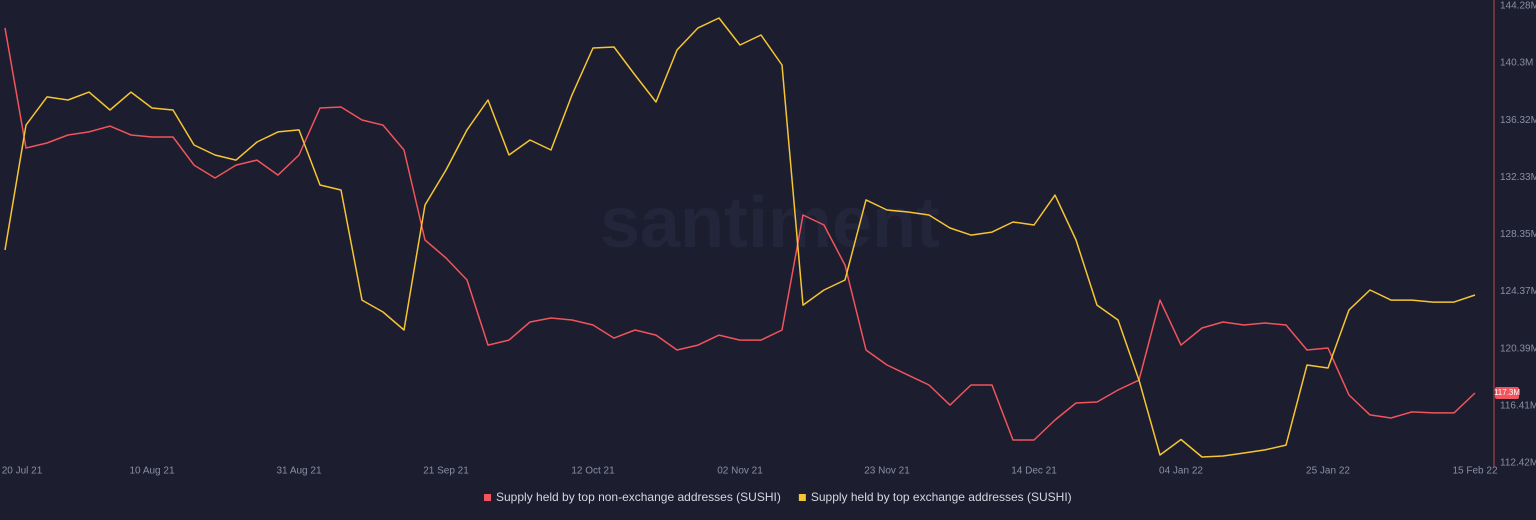 Image resolution: width=1536 pixels, height=520 pixels. I want to click on x-tick-label: 25 Jan 22, so click(1328, 471).